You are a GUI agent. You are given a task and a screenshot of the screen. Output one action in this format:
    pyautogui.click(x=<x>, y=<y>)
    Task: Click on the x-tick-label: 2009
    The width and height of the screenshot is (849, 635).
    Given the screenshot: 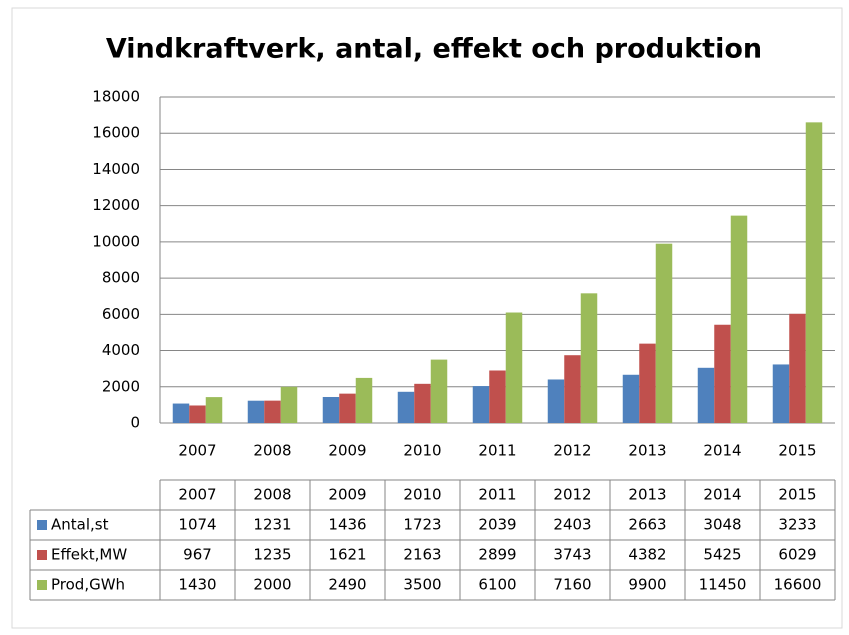 What is the action you would take?
    pyautogui.click(x=347, y=451)
    